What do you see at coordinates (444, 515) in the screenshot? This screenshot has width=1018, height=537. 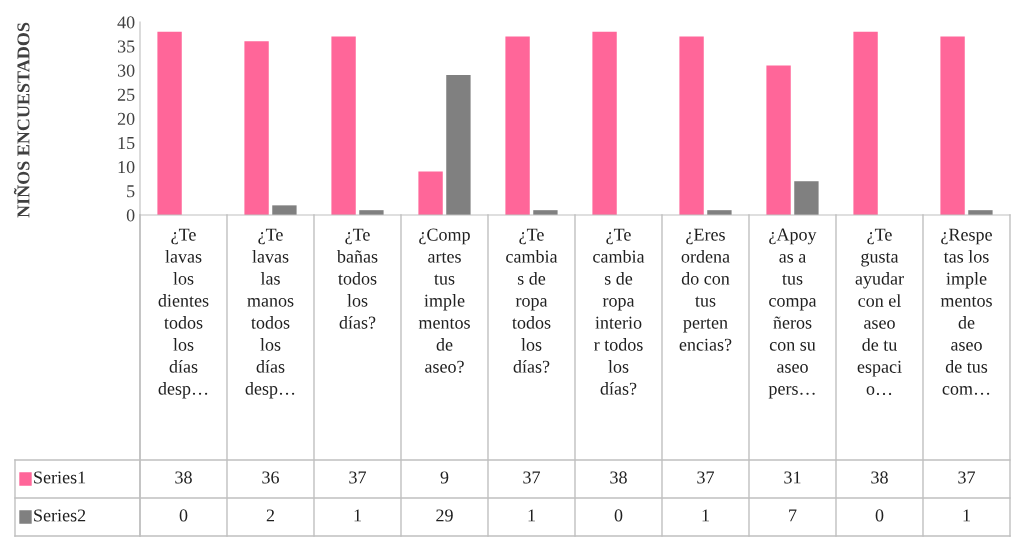 I see `data-label: 29` at bounding box center [444, 515].